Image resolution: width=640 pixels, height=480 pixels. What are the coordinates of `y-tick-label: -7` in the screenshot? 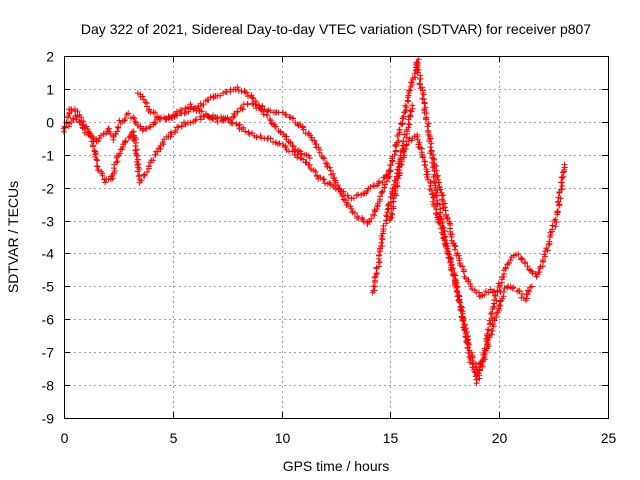 It's located at (48, 353).